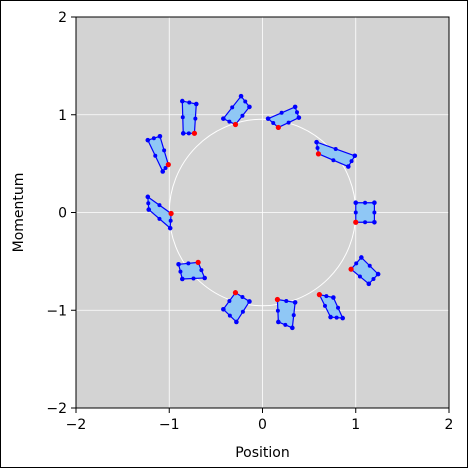 The height and width of the screenshot is (468, 468). I want to click on x-tick-label: 2, so click(449, 425).